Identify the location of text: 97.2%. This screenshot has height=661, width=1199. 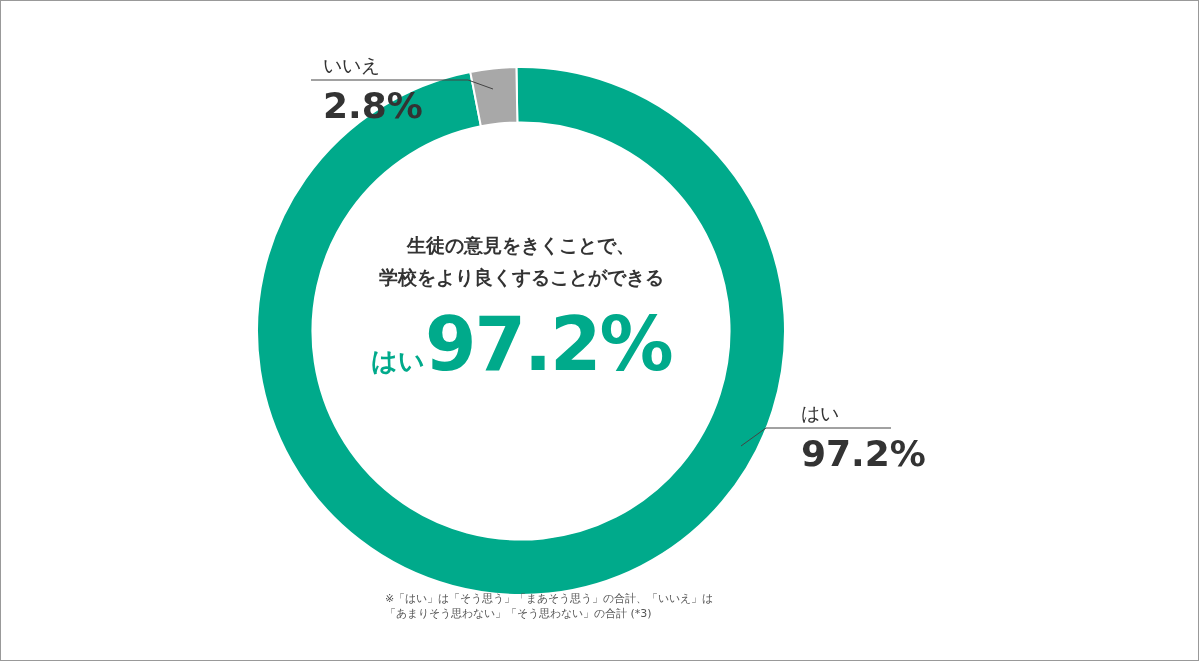
(863, 453).